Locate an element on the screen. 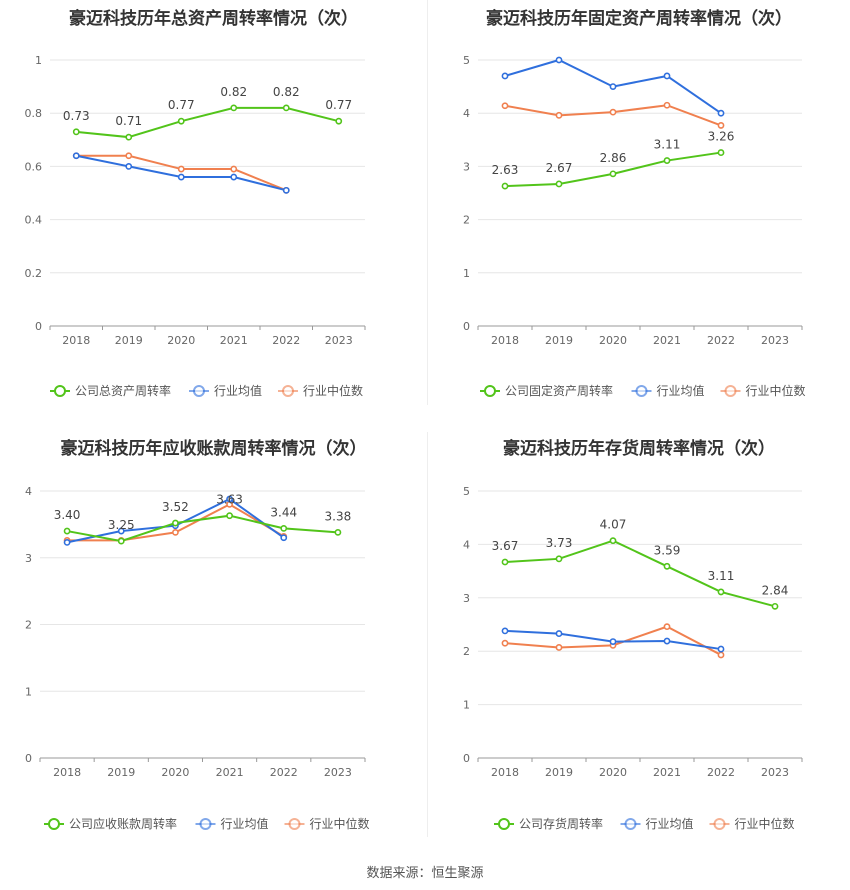  data-label: 3.67 is located at coordinates (505, 546).